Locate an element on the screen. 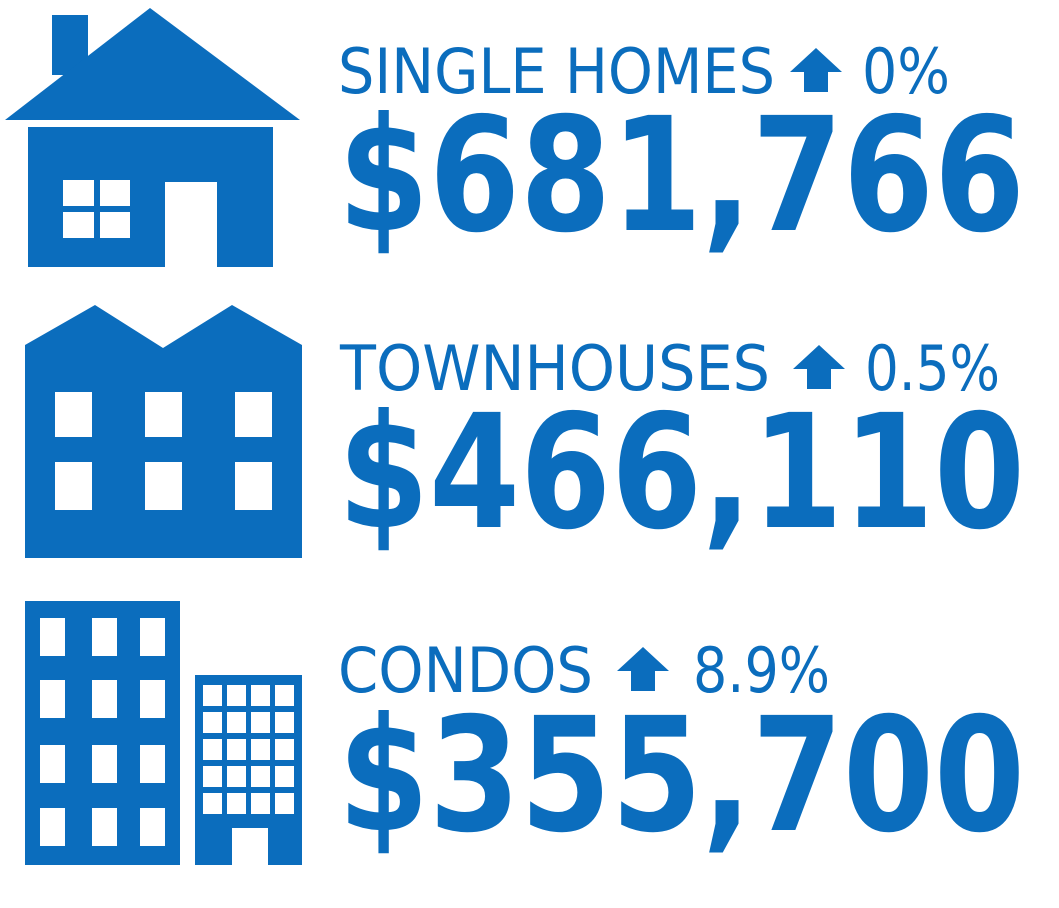  category-label: CONDOS is located at coordinates (465, 670).